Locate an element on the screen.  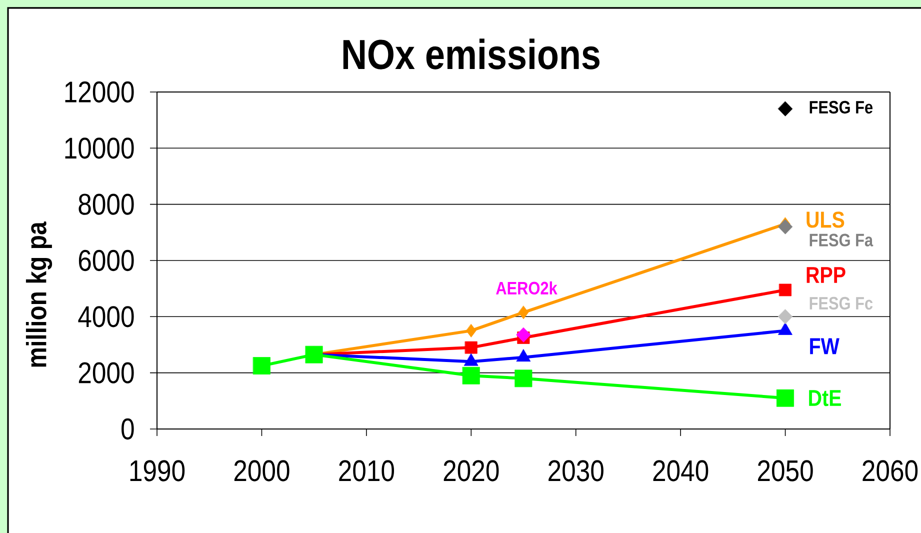
y-tick-label: 6000 is located at coordinates (106, 261).